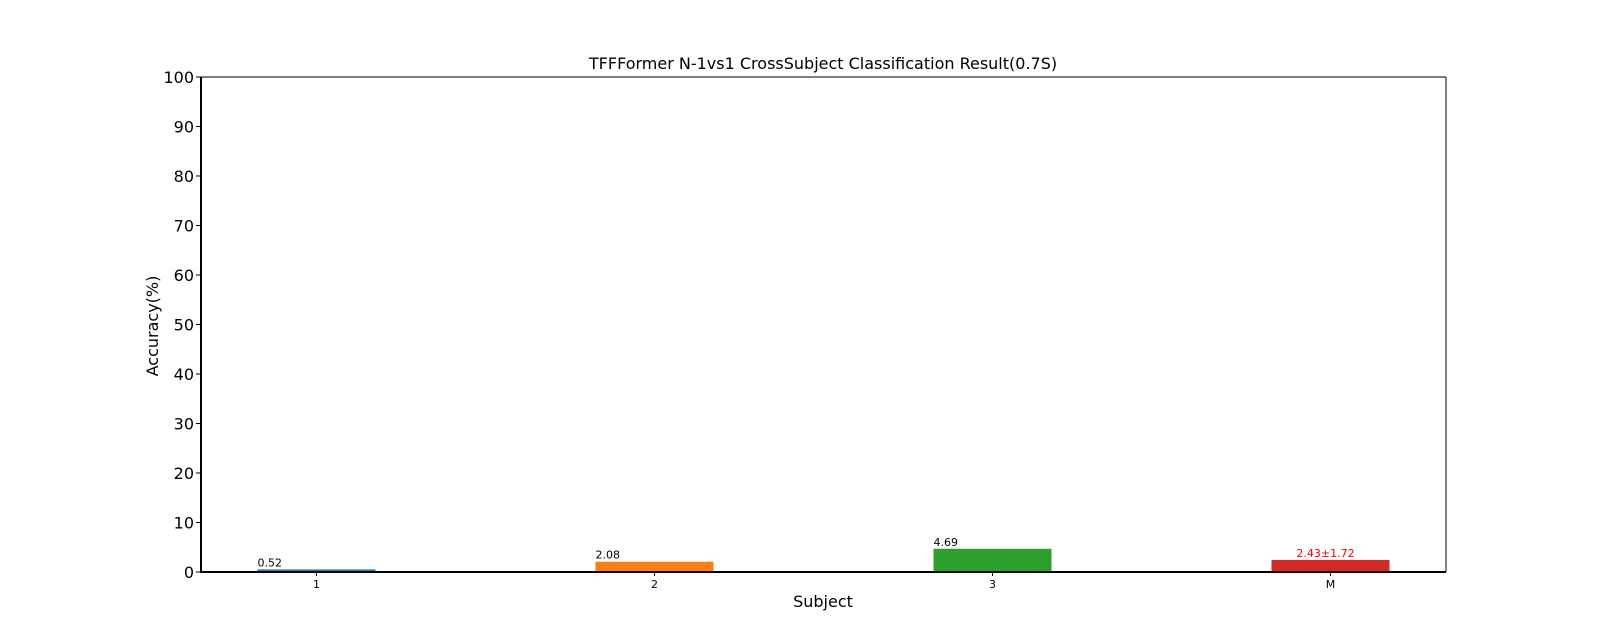 Image resolution: width=1600 pixels, height=640 pixels. What do you see at coordinates (184, 325) in the screenshot?
I see `y-tick-label: 50` at bounding box center [184, 325].